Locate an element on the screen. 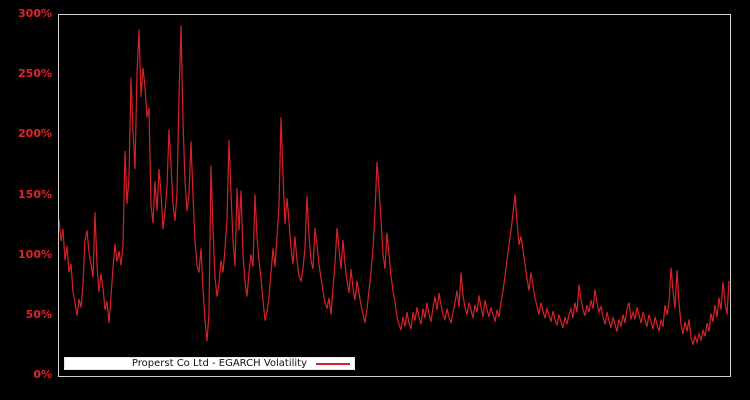 This screenshot has width=750, height=400. y-tick-200: 200% is located at coordinates (35, 133).